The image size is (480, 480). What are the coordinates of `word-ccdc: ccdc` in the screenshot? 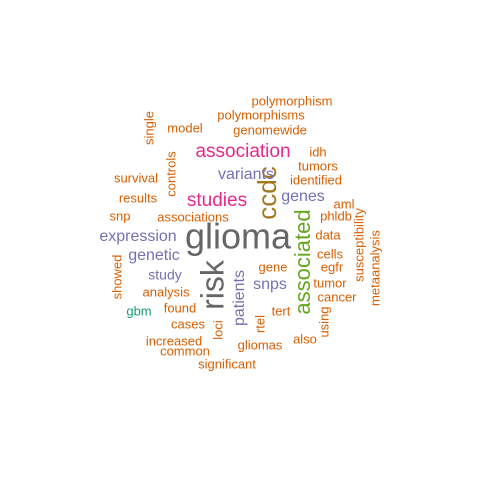 It's located at (267, 192).